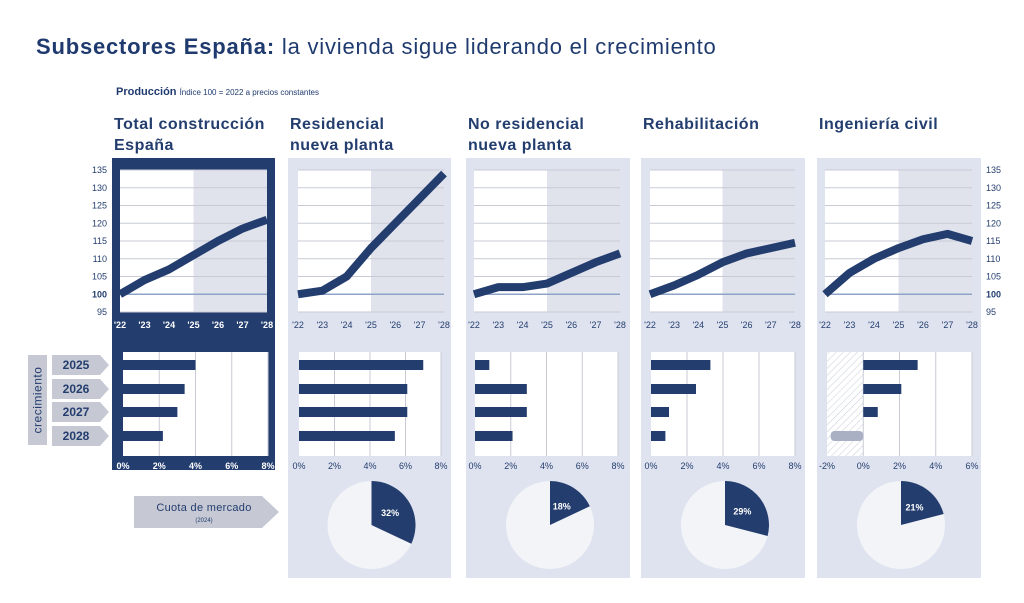  I want to click on year-tab-label-2027: 2027, so click(76, 412).